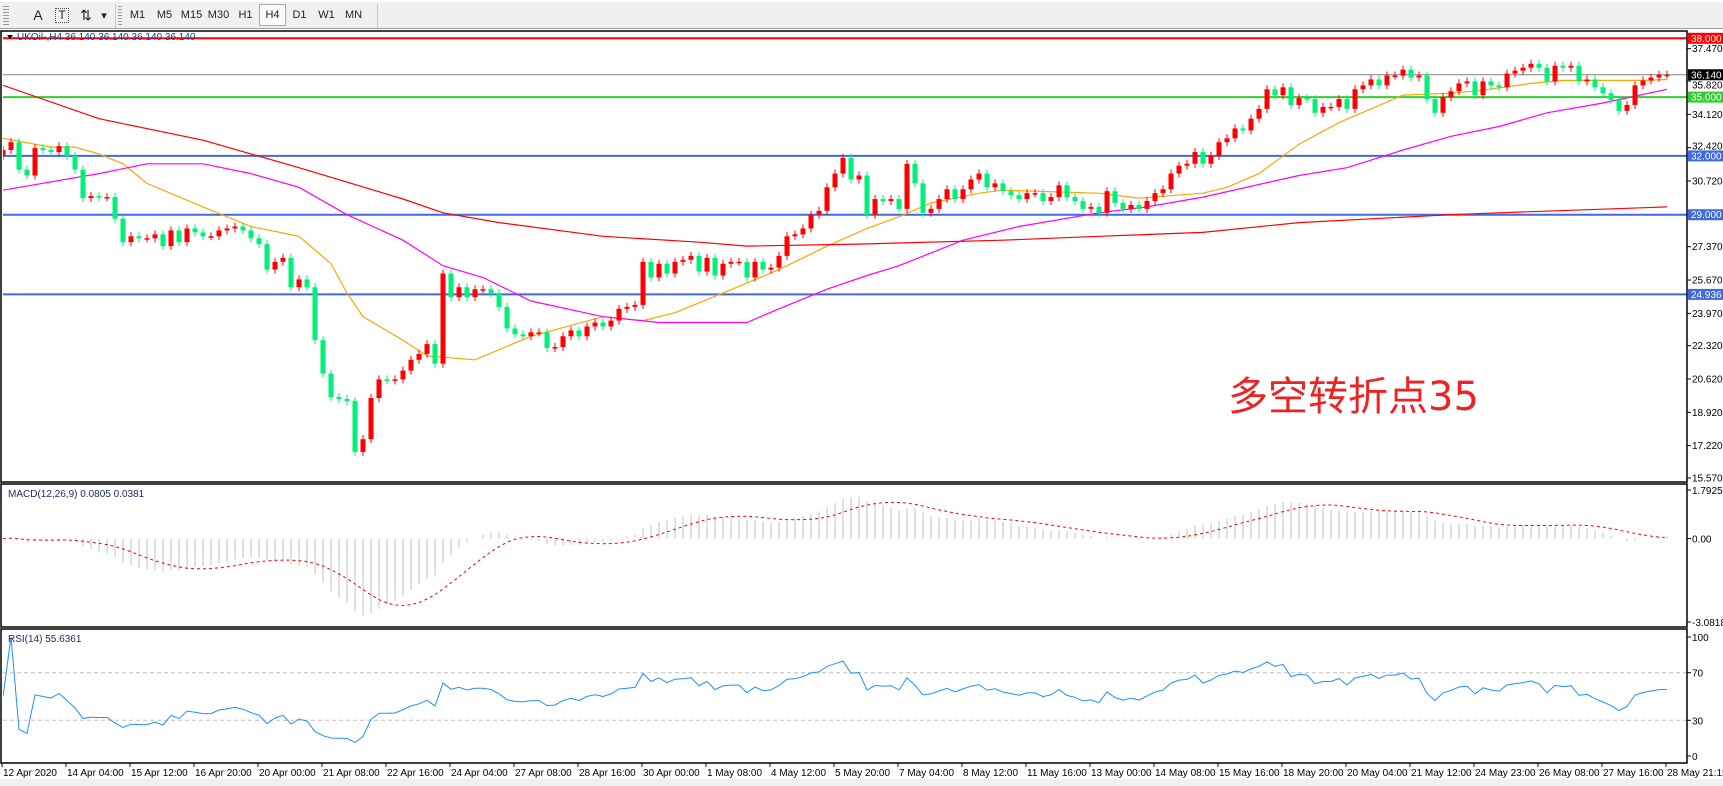 The height and width of the screenshot is (786, 1723). I want to click on timeframe-h1: H1, so click(245, 15).